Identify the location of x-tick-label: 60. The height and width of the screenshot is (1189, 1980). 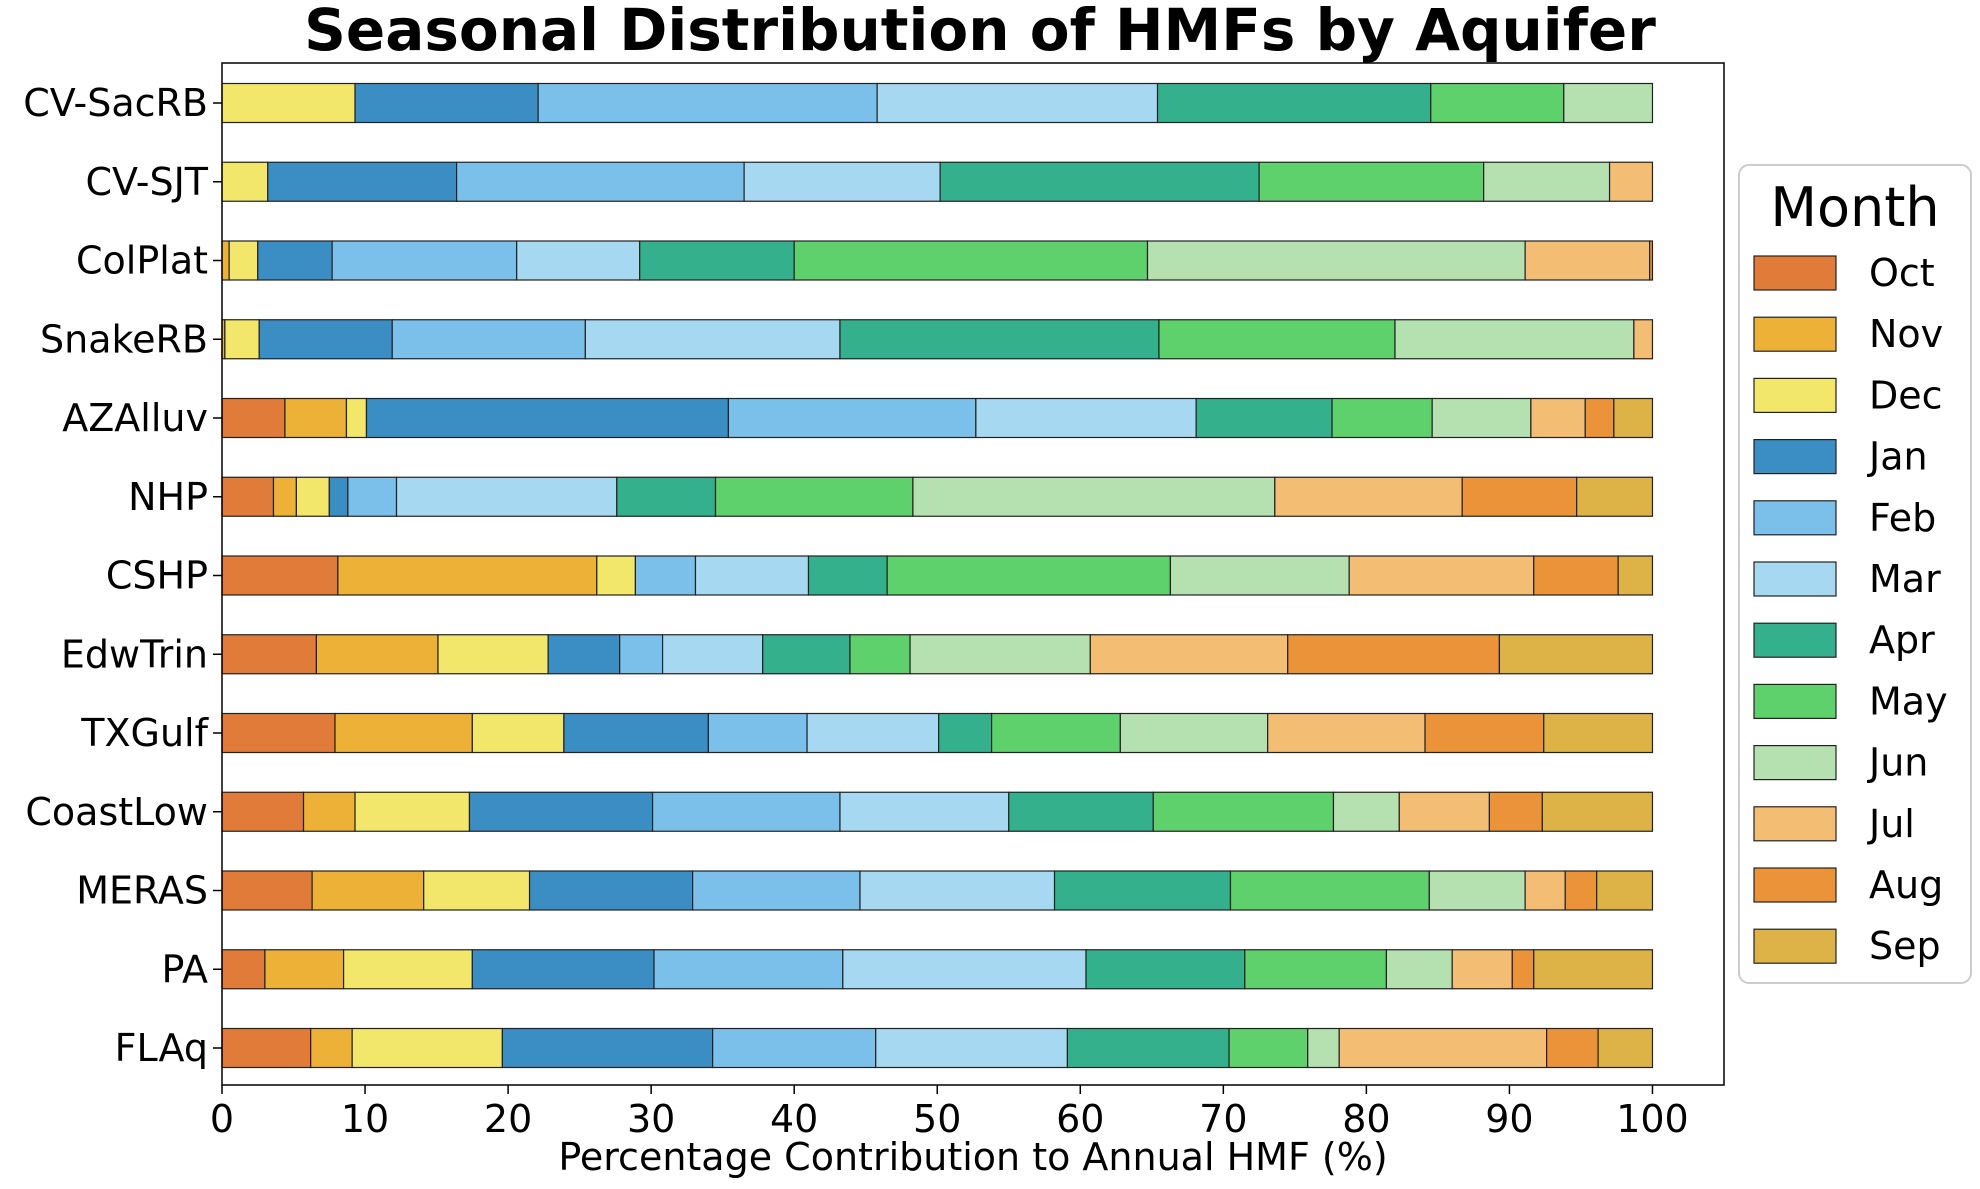
(1080, 1119).